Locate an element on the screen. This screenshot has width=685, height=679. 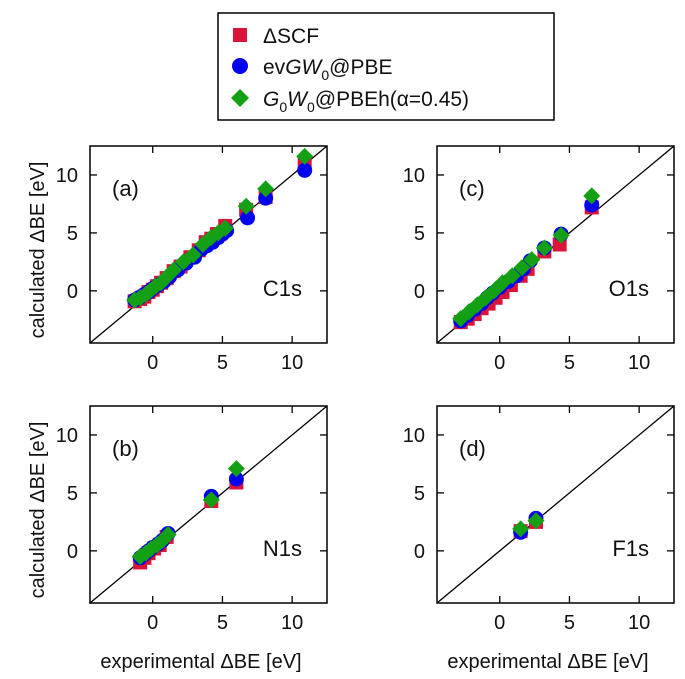
plot-frame-n1s is located at coordinates (208, 504).